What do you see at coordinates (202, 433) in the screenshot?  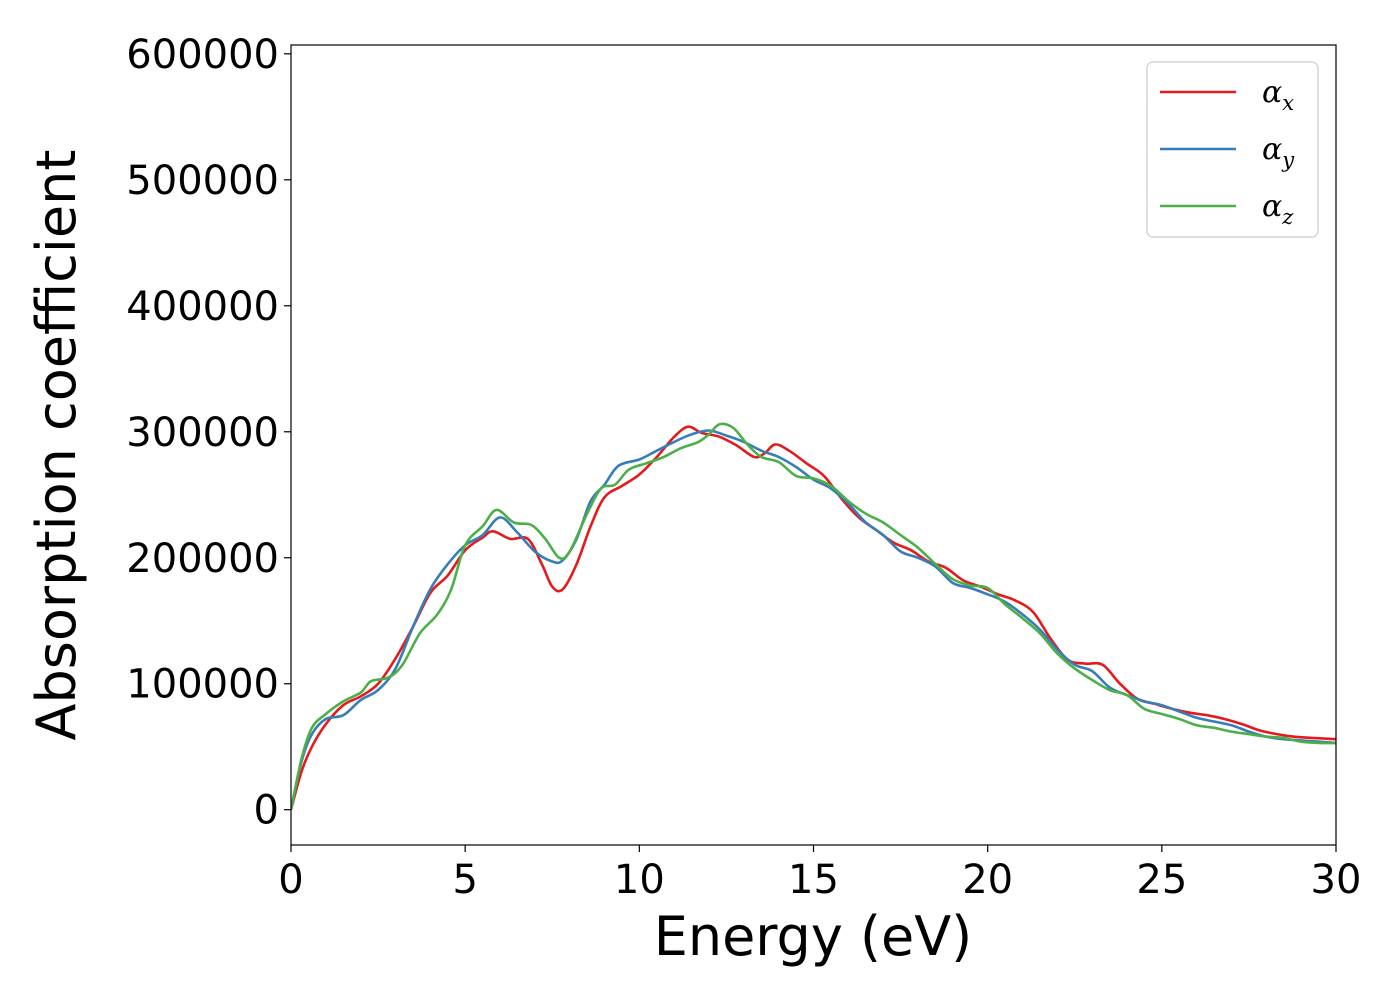 I see `y-tick-label: 300000` at bounding box center [202, 433].